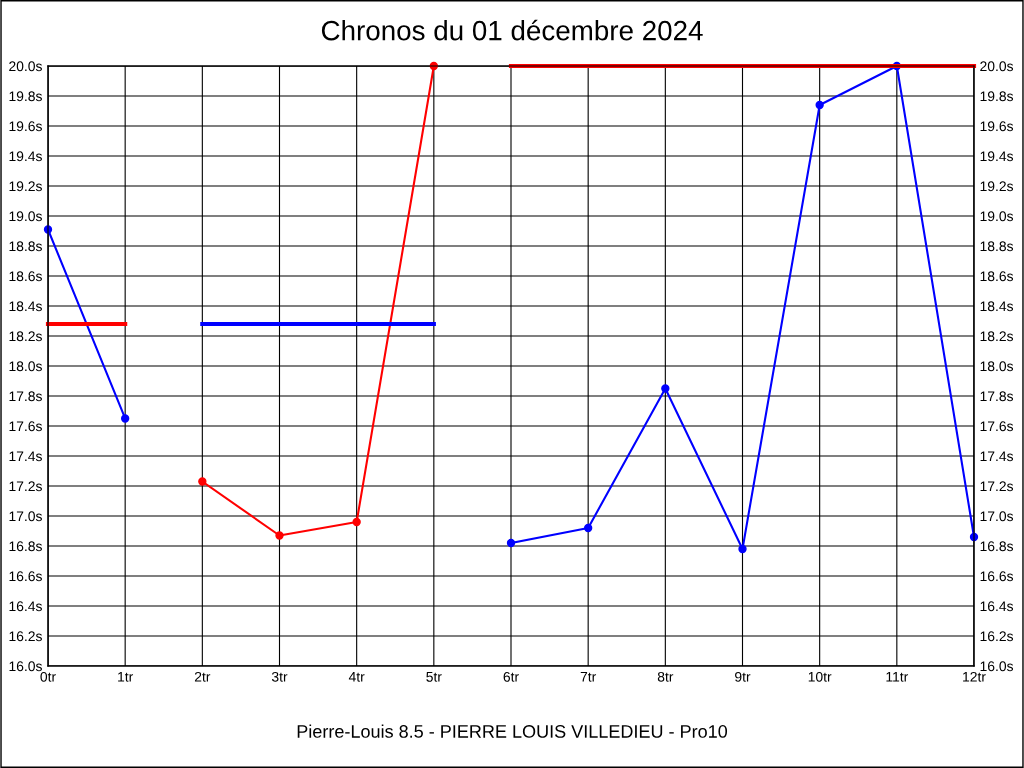  What do you see at coordinates (25, 96) in the screenshot?
I see `y-tick-label: 19.8s` at bounding box center [25, 96].